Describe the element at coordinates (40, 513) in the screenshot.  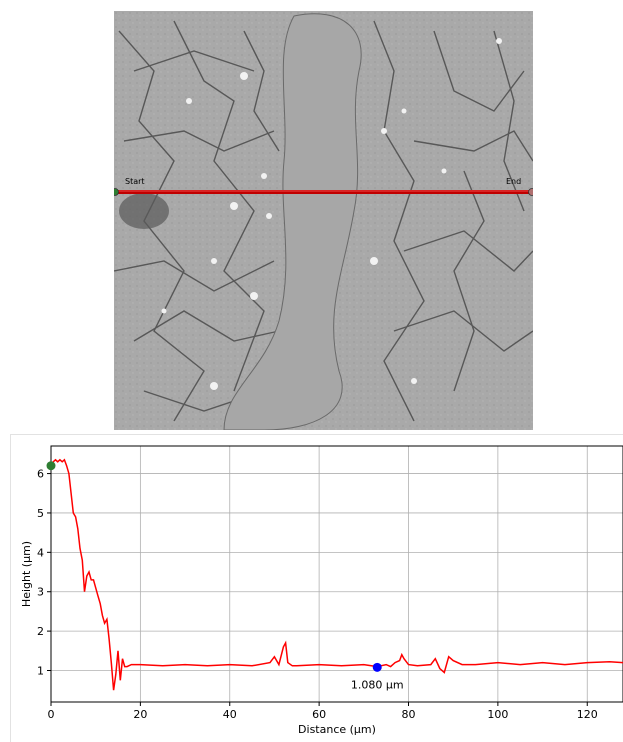
I see `y-tick-label: 5` at that location.